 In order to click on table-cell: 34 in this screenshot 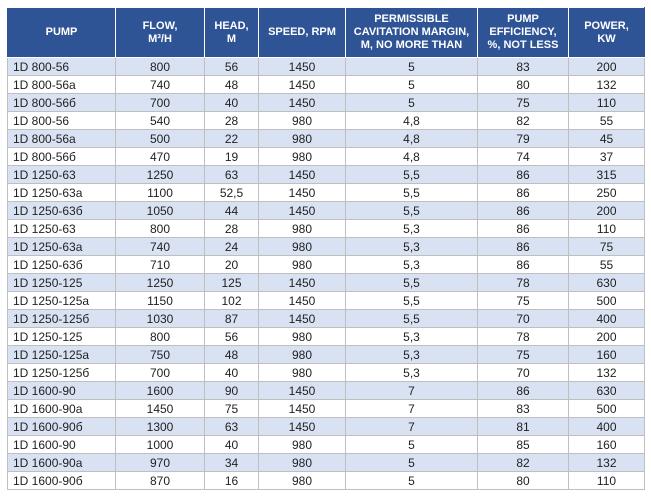, I will do `click(231, 462)`.